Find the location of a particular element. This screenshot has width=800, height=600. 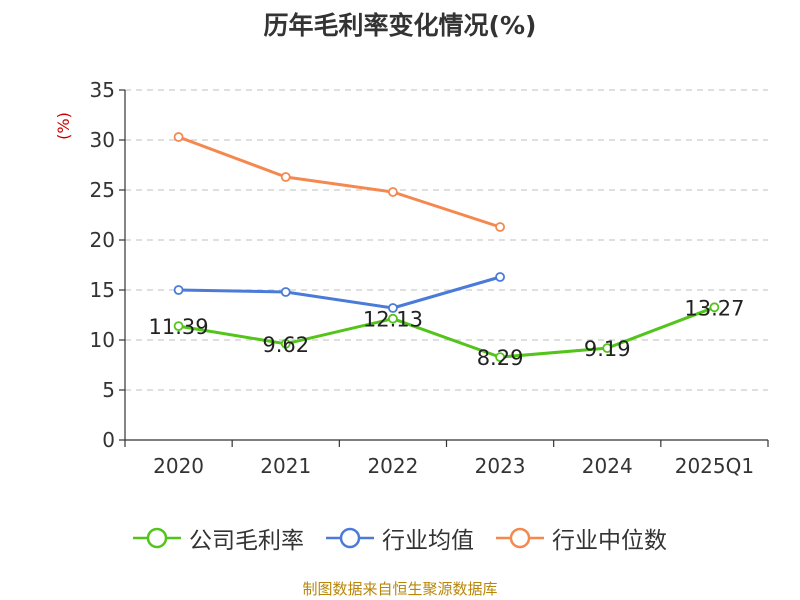

y-tick-label-15: 15 is located at coordinates (102, 290).